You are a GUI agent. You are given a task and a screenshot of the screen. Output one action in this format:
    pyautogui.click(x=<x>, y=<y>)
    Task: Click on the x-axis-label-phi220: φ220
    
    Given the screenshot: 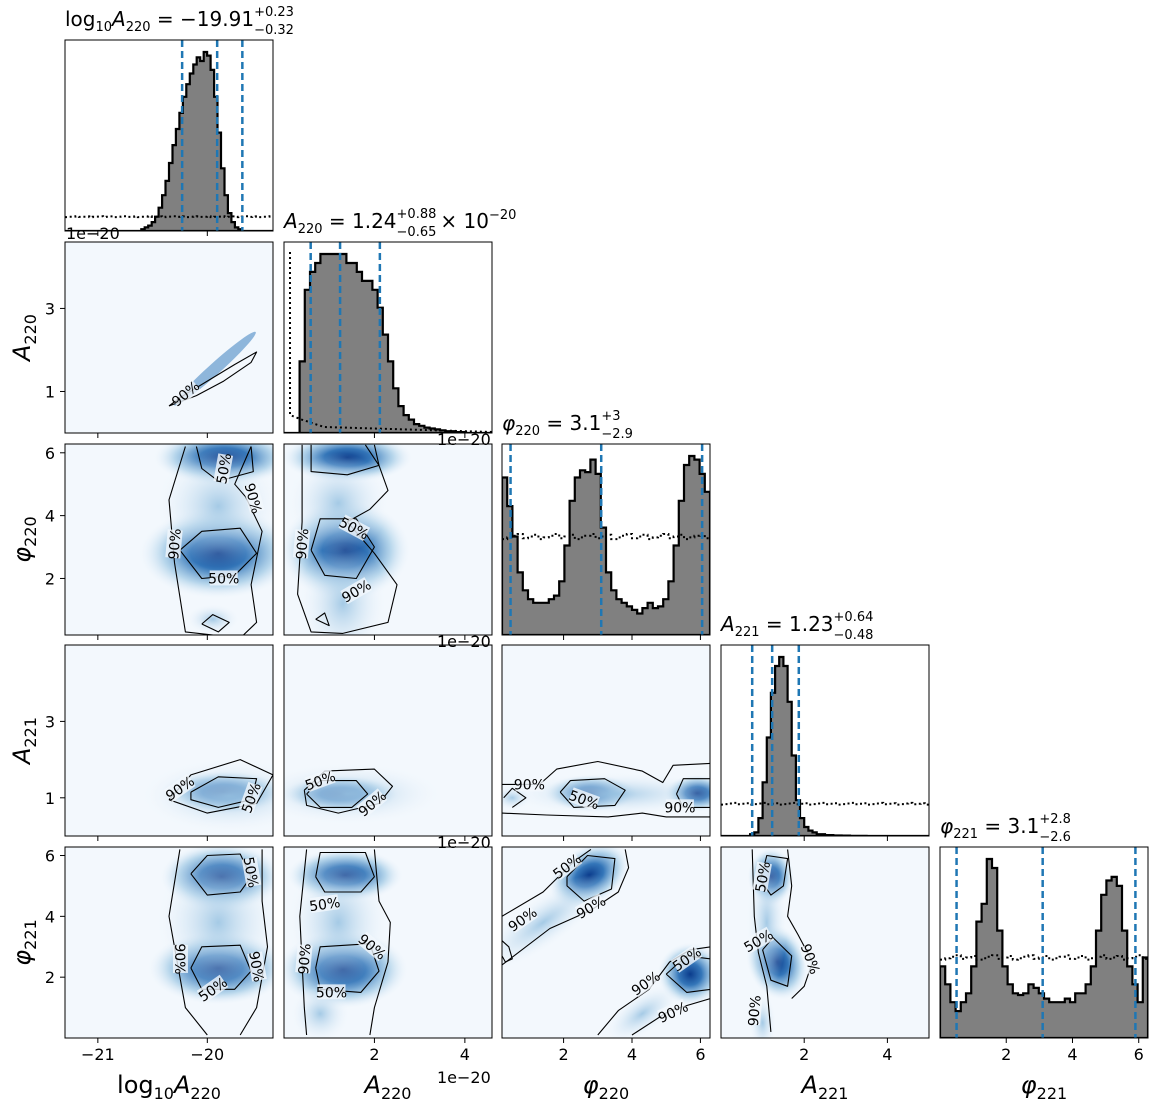 What is the action you would take?
    pyautogui.click(x=606, y=1087)
    